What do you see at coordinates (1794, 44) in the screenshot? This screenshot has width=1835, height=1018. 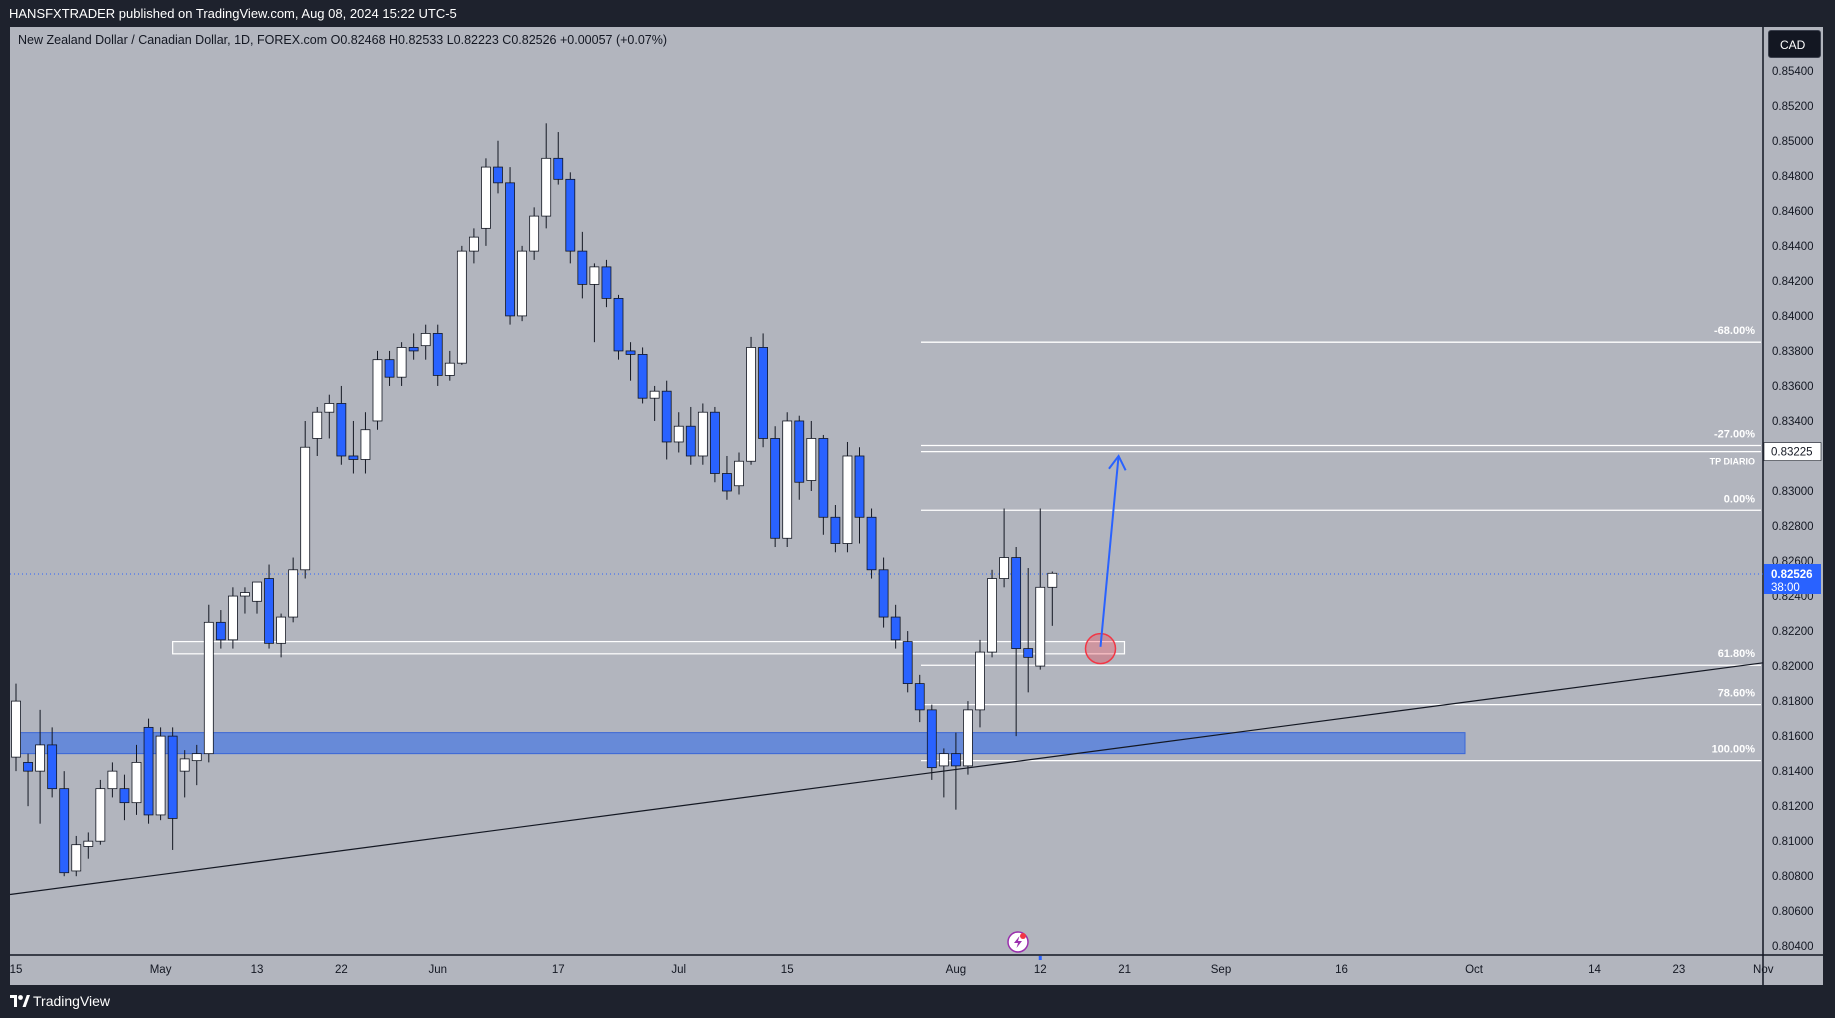 I see `currency-button: CAD` at bounding box center [1794, 44].